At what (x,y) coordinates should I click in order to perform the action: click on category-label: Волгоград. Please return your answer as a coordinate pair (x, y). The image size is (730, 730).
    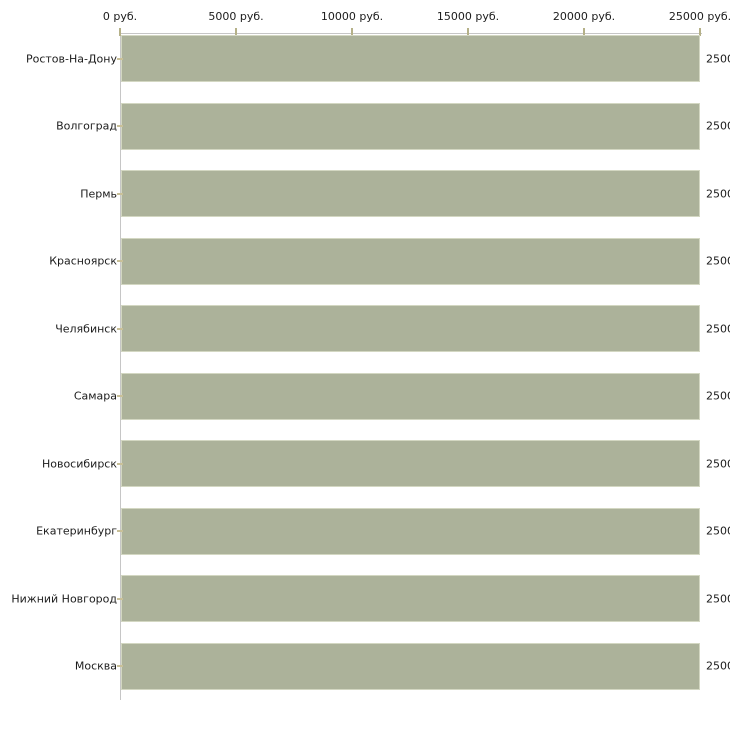
    Looking at the image, I should click on (86, 126).